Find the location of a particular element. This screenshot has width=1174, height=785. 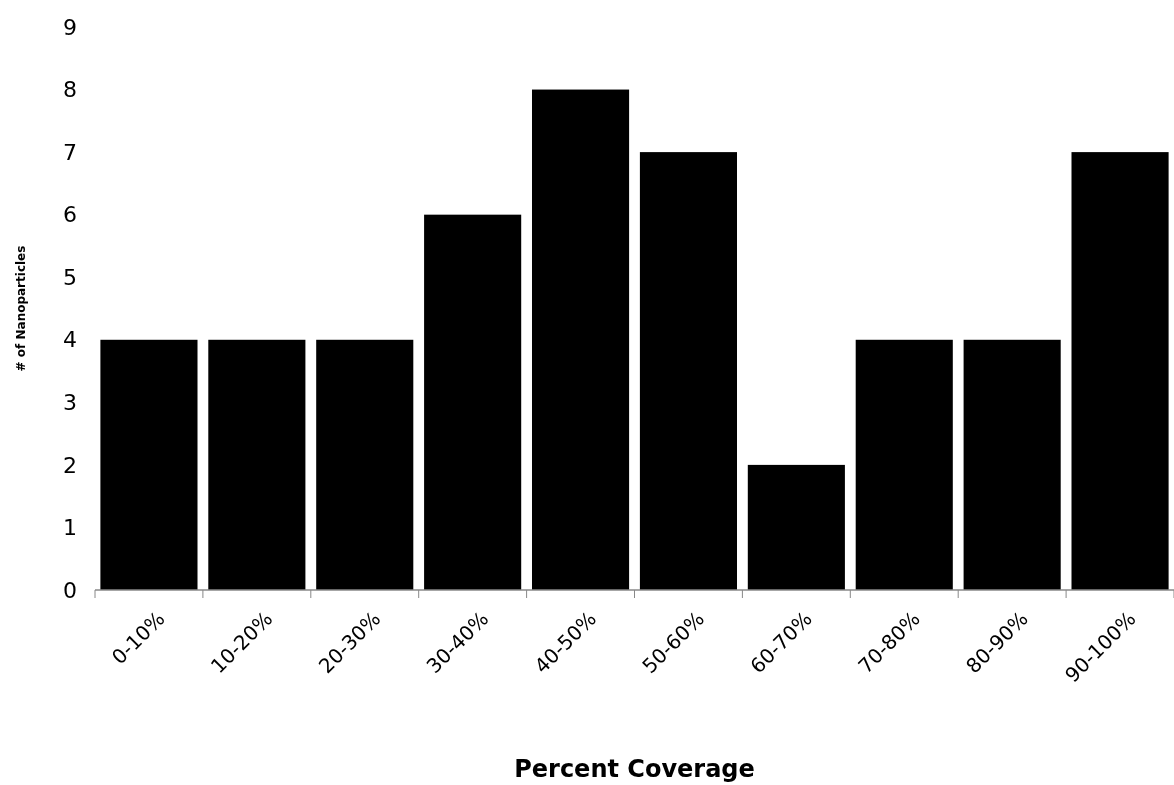

y-tick-label: 2 is located at coordinates (70, 465).